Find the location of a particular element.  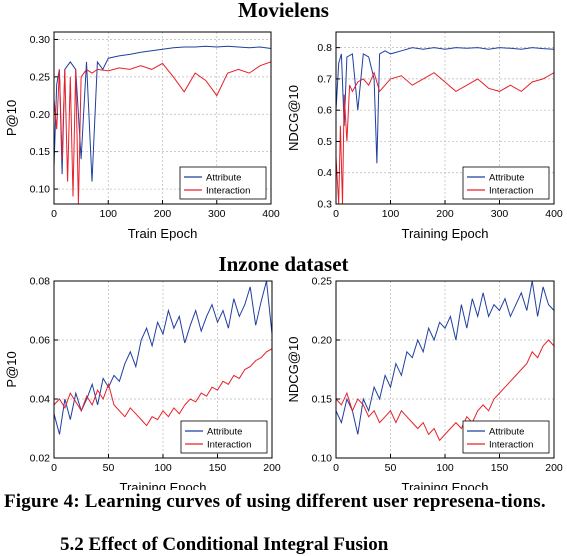

y-tick-label: 0.5 is located at coordinates (324, 142).